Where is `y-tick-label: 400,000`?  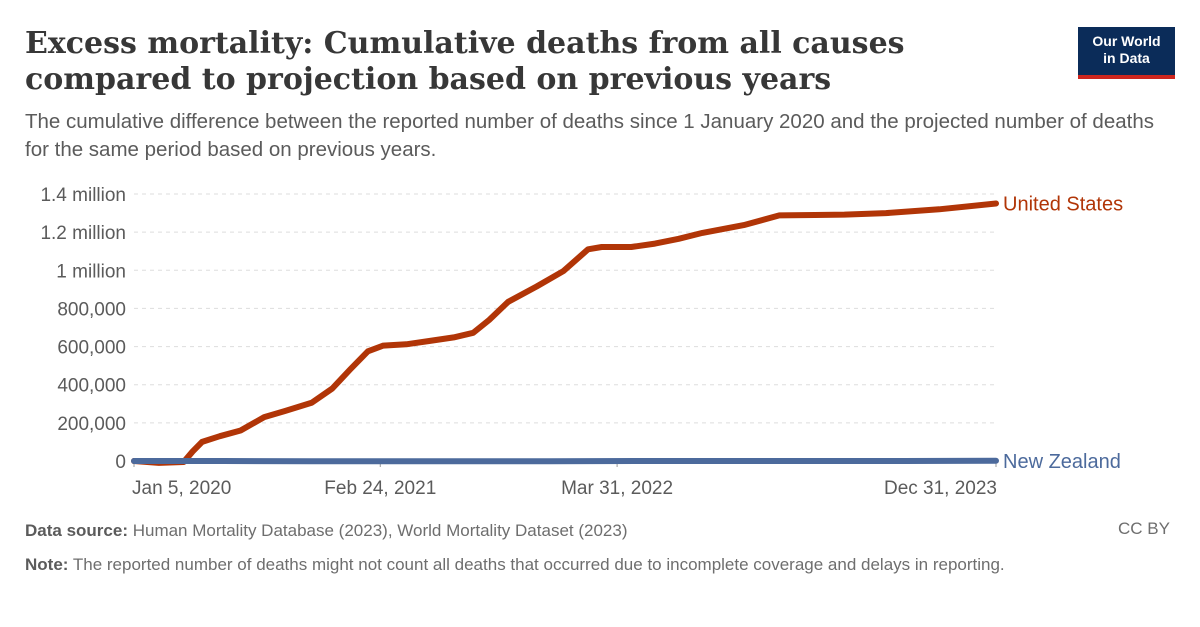 y-tick-label: 400,000 is located at coordinates (91, 386).